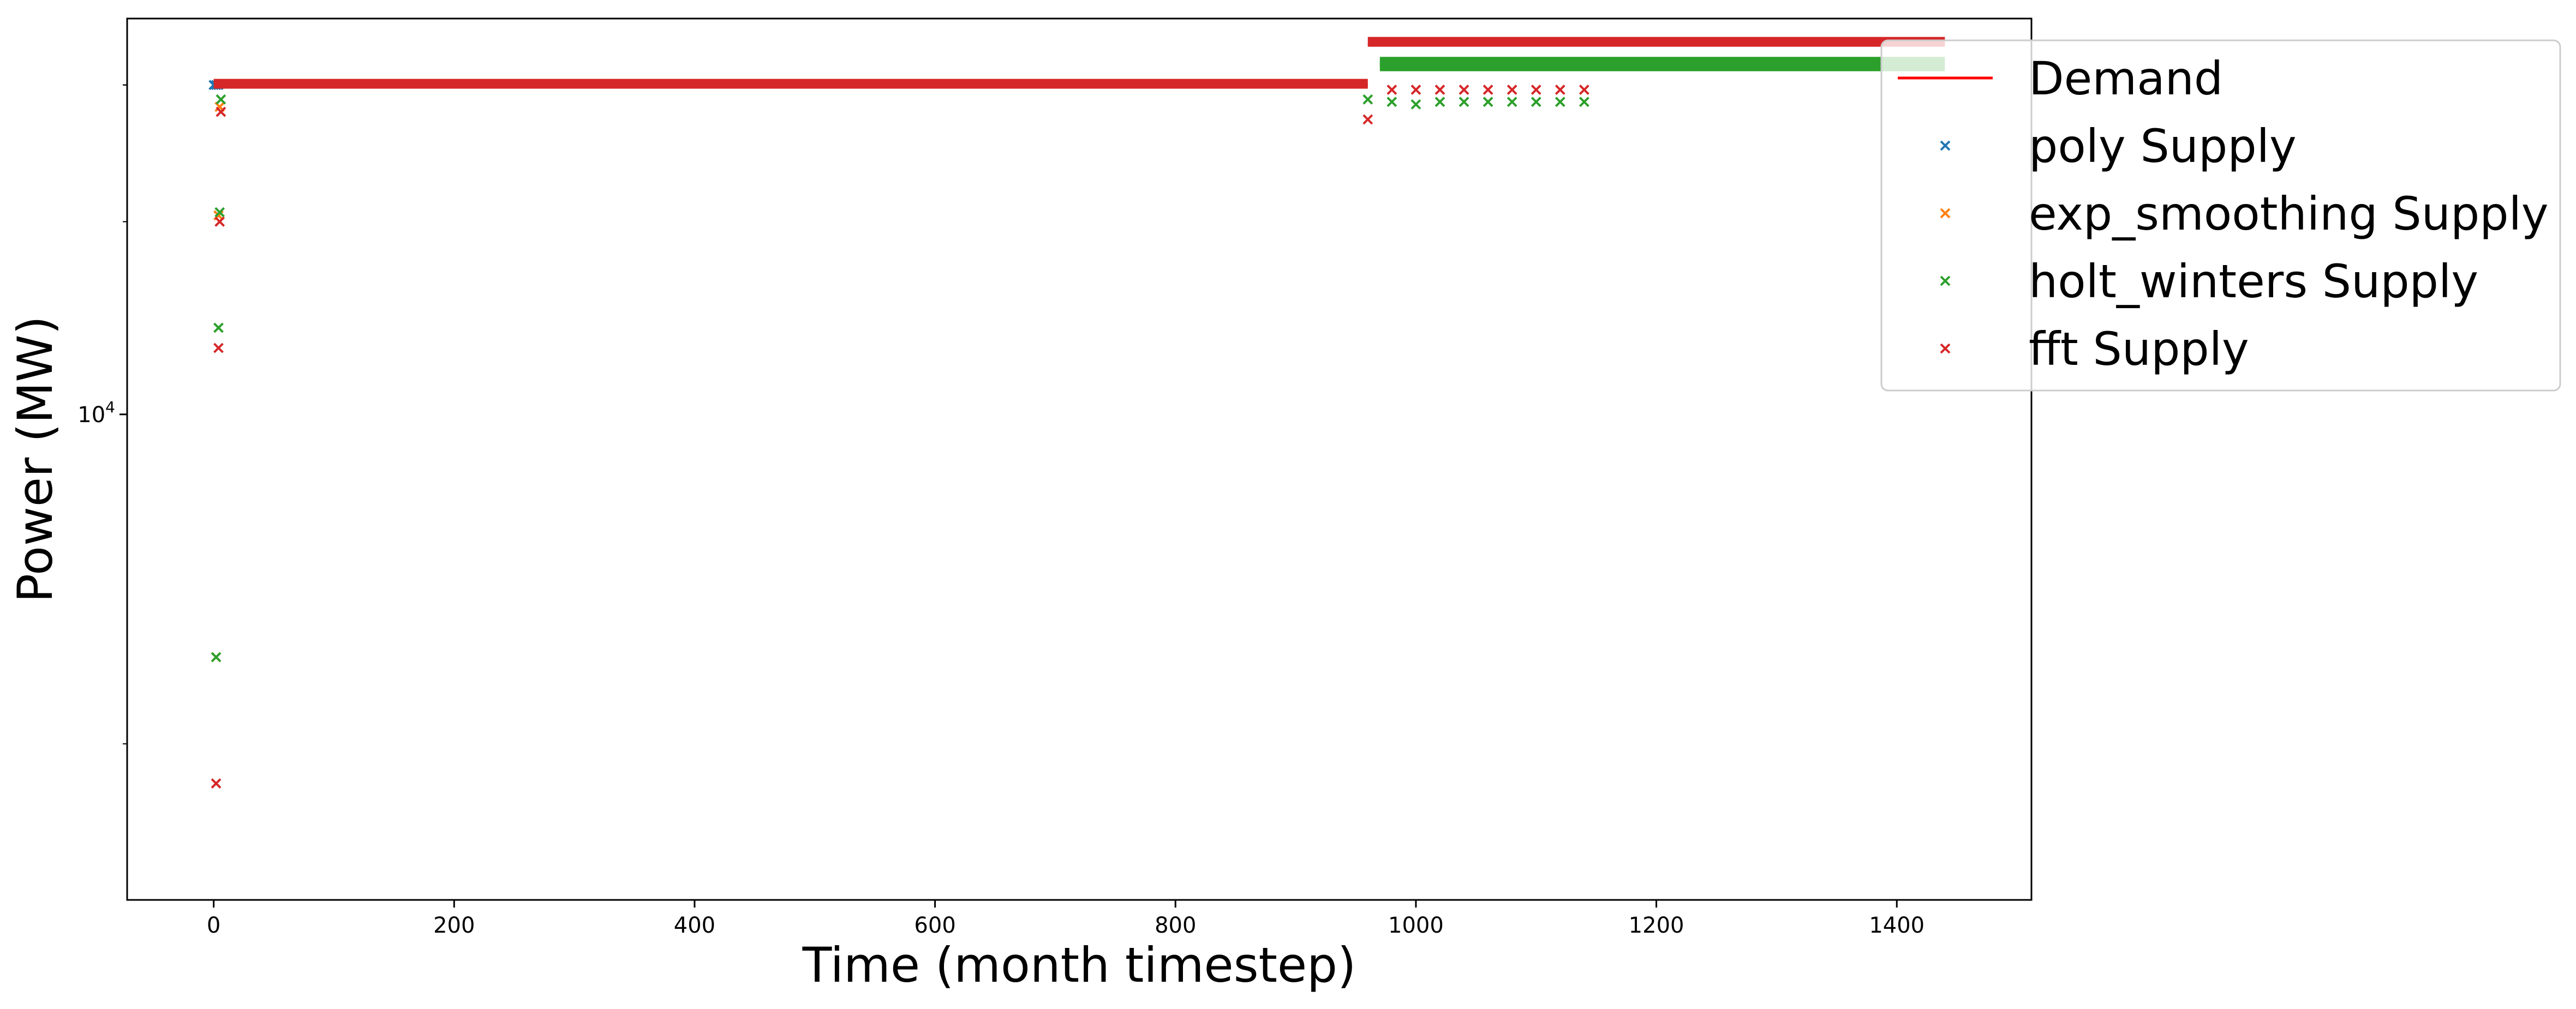 Image resolution: width=2576 pixels, height=1009 pixels. Describe the element at coordinates (1662, 62) in the screenshot. I see `holt-winters-supply-dense-points` at that location.